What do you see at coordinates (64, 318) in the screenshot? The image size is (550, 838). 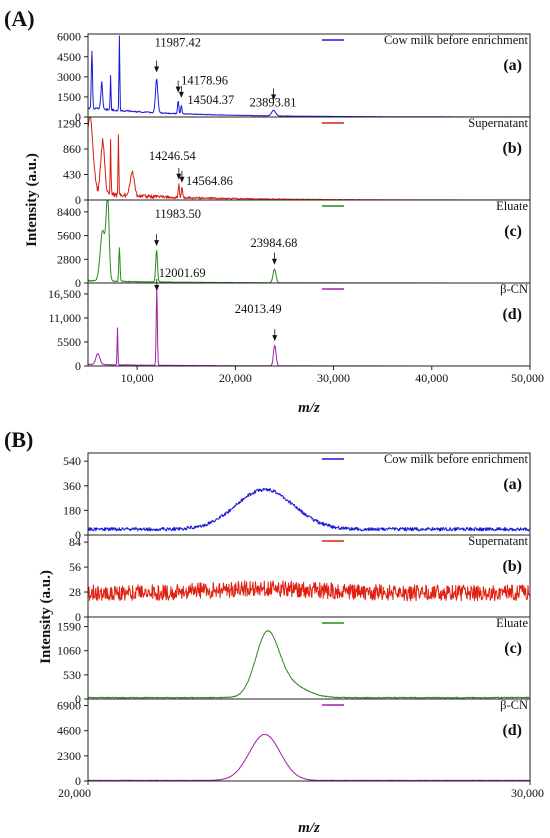 I see `y-tick-label: 11,000` at bounding box center [64, 318].